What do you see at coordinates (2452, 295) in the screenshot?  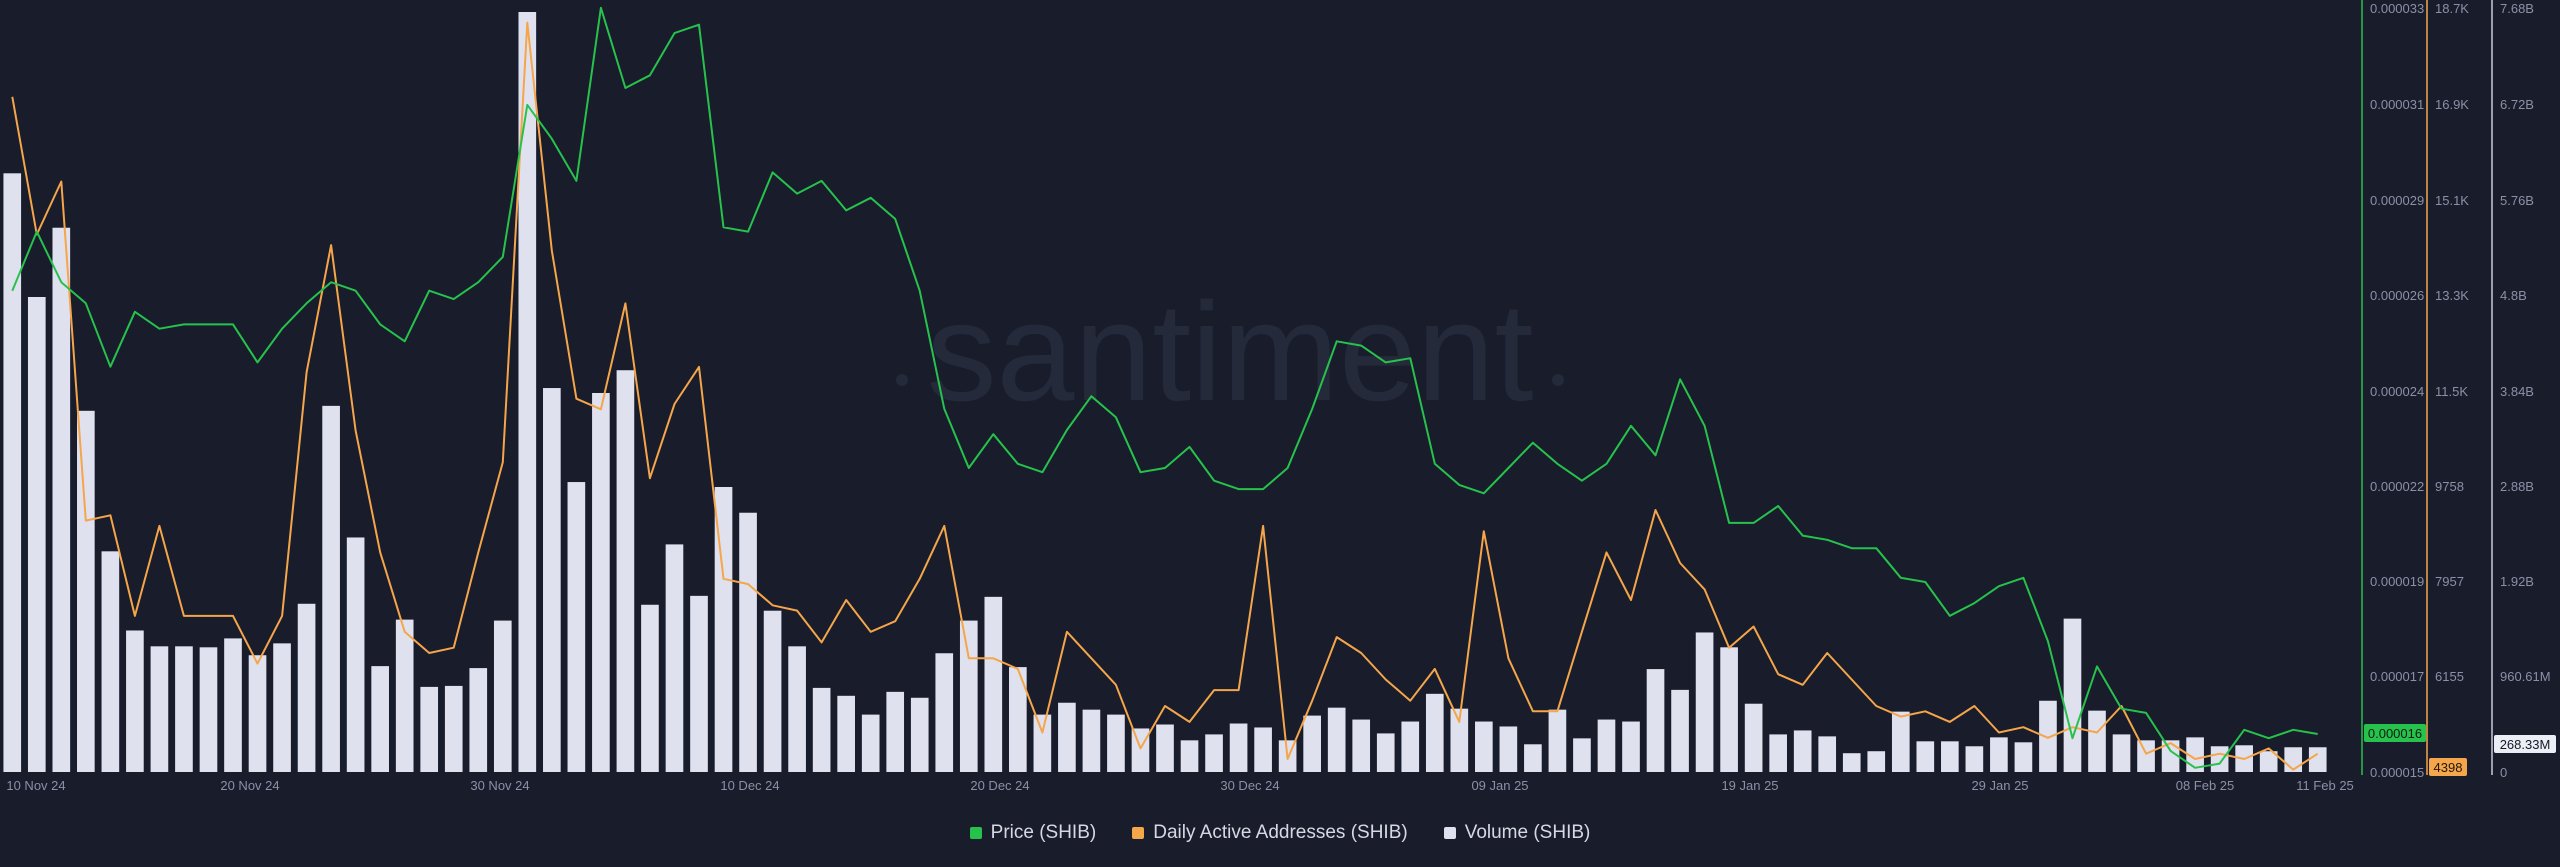 I see `daa-tick-label: 13.3K` at bounding box center [2452, 295].